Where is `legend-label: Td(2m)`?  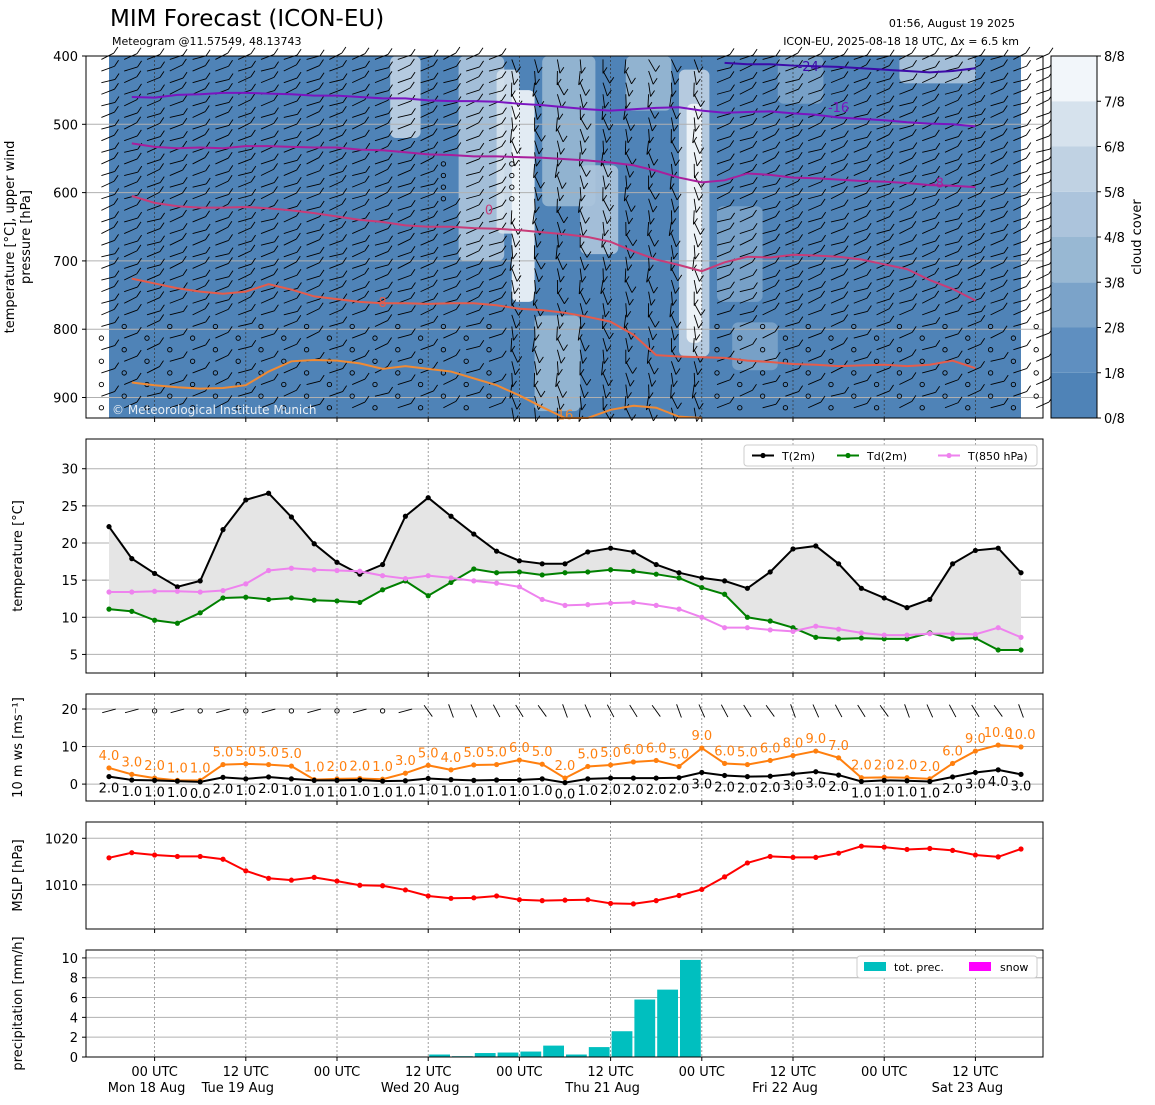 legend-label: Td(2m) is located at coordinates (886, 456).